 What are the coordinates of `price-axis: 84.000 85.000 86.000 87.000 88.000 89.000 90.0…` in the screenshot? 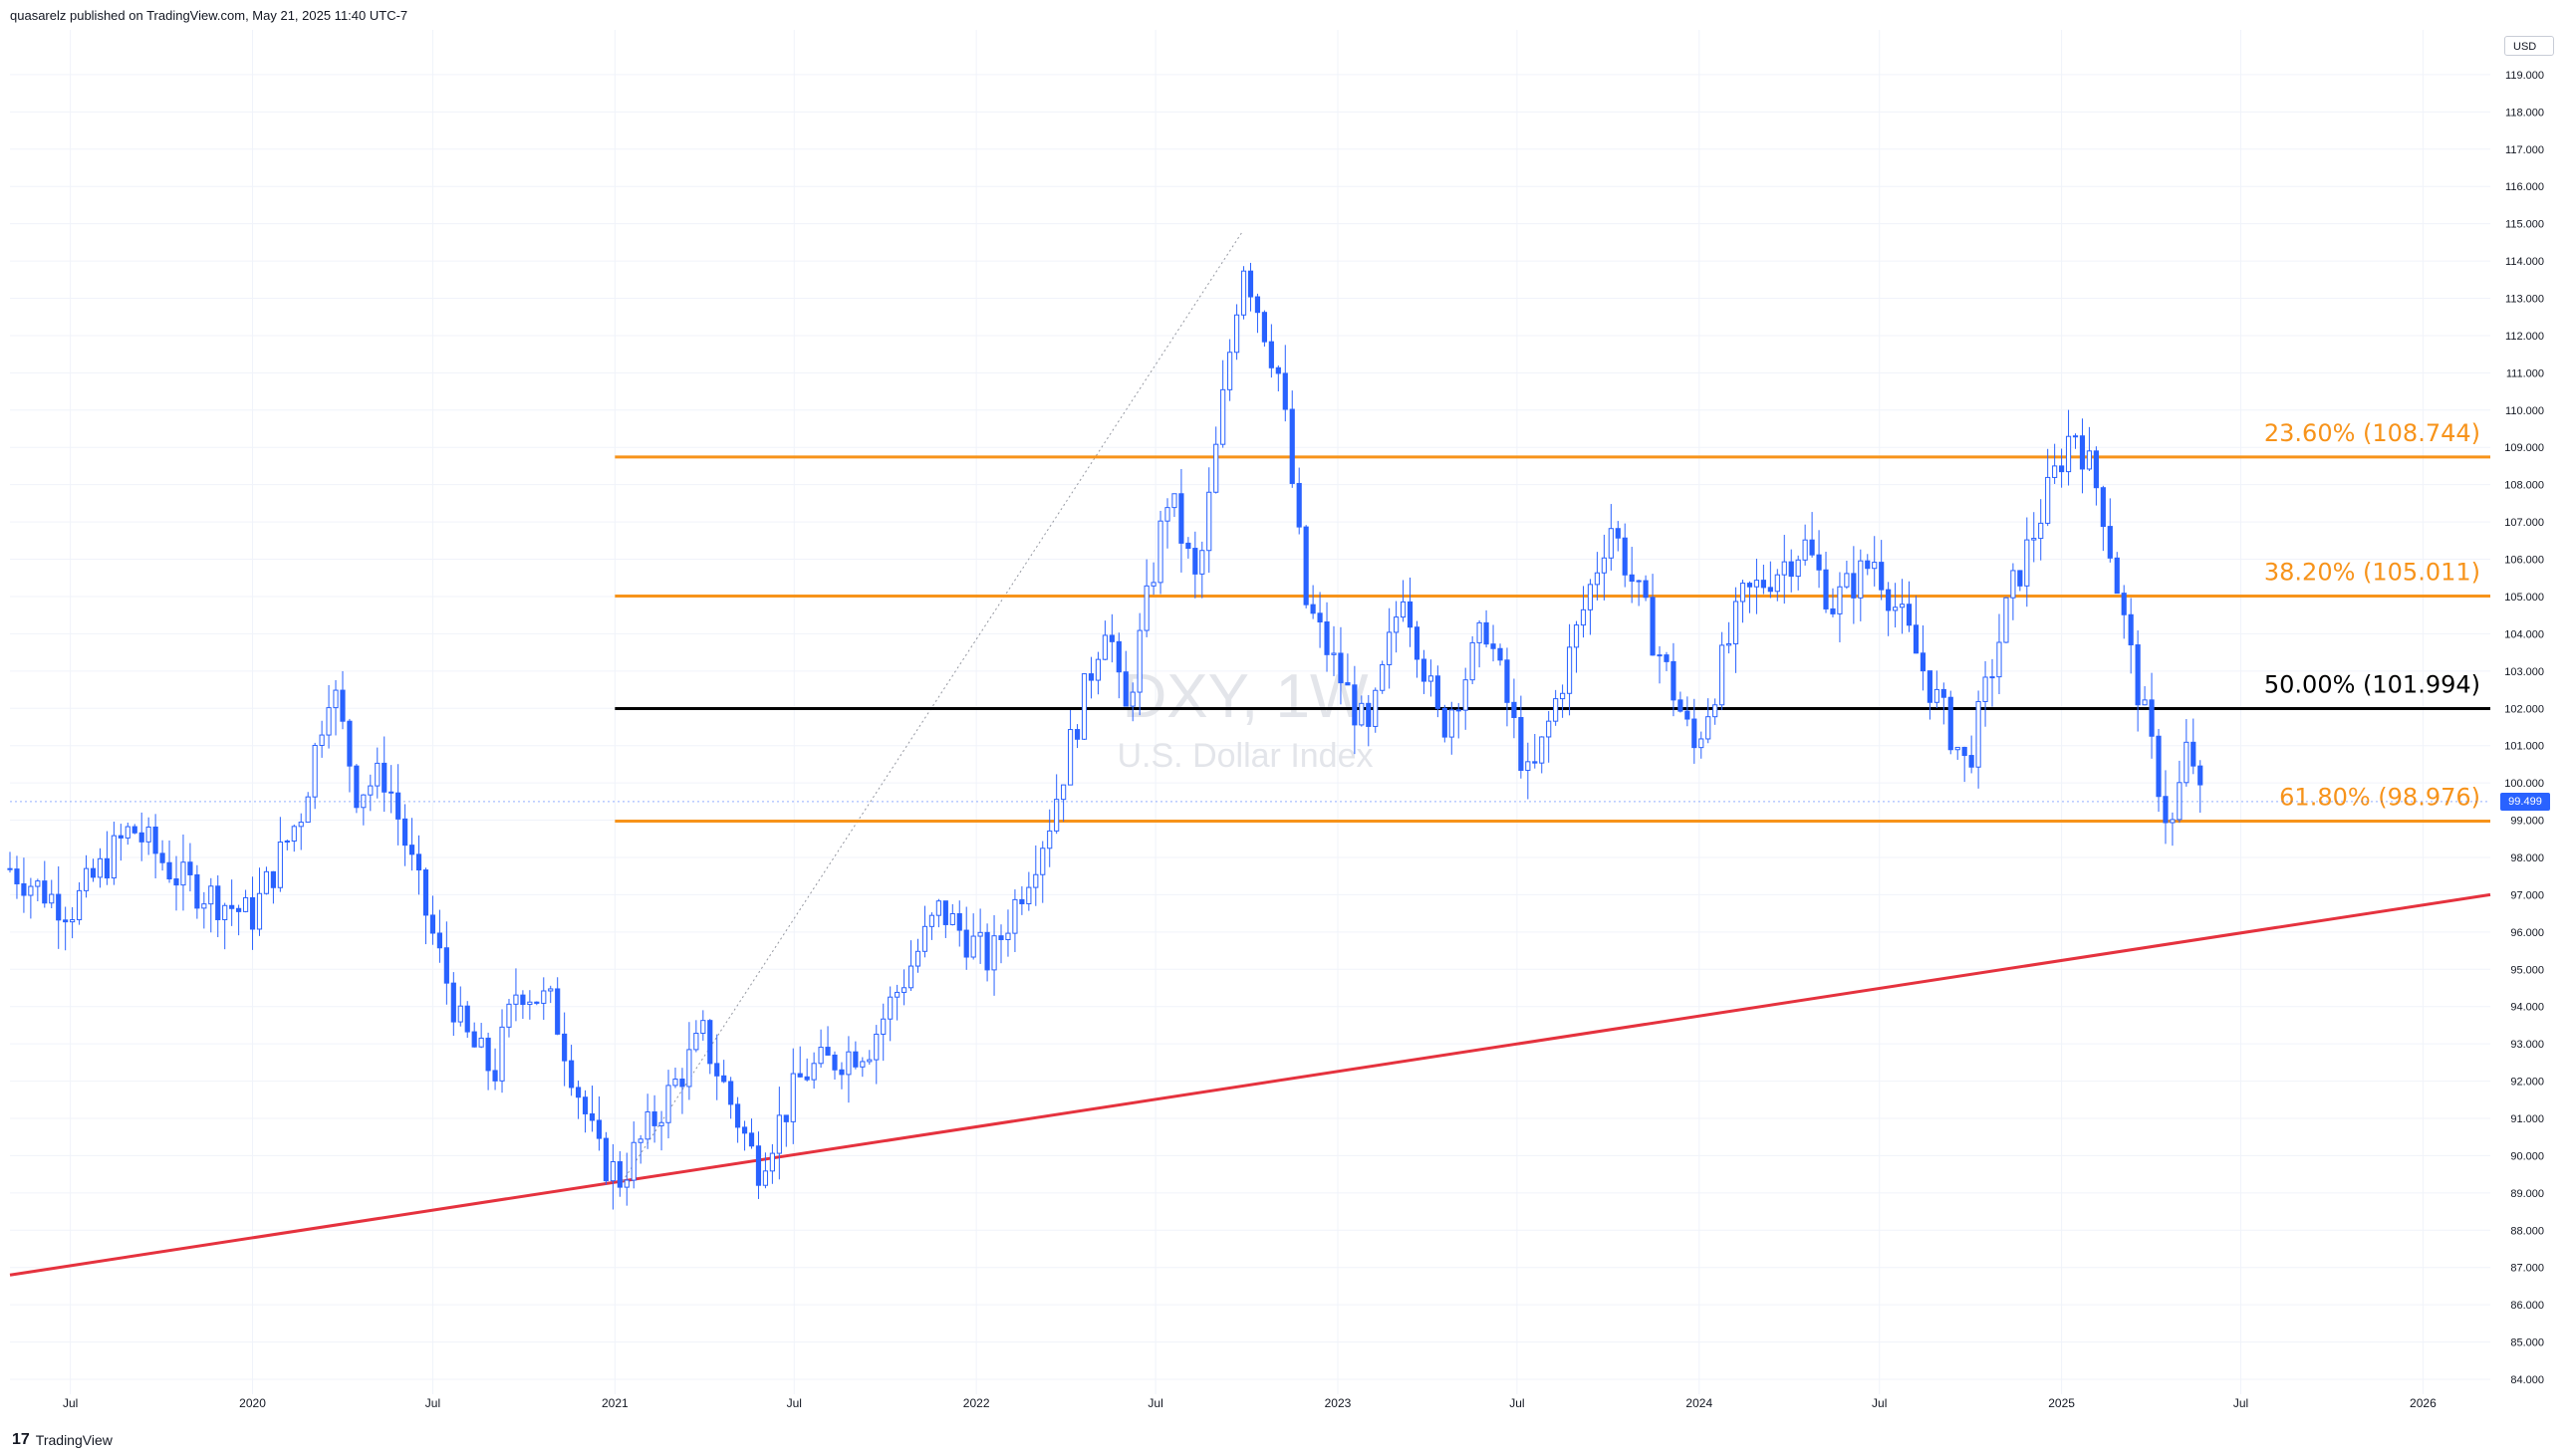 It's located at (2524, 728).